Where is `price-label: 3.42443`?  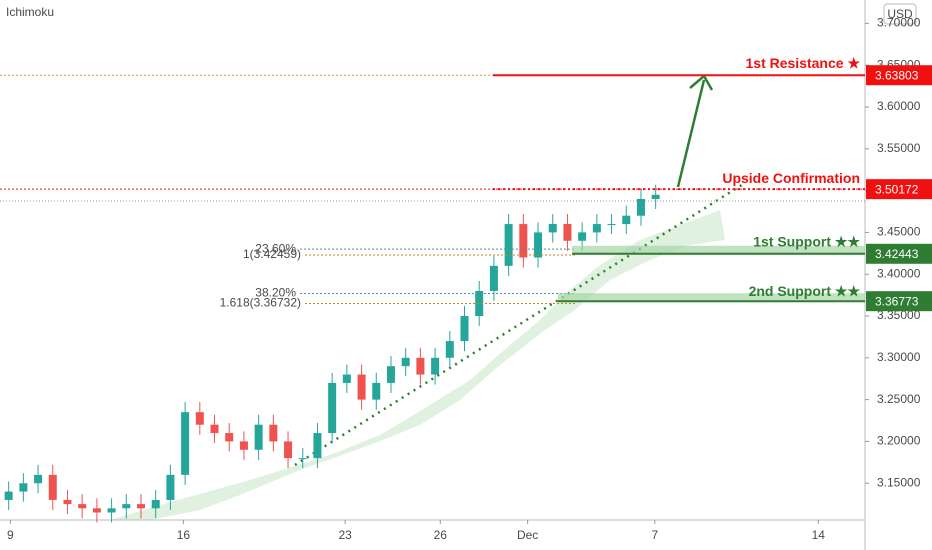 price-label: 3.42443 is located at coordinates (897, 254).